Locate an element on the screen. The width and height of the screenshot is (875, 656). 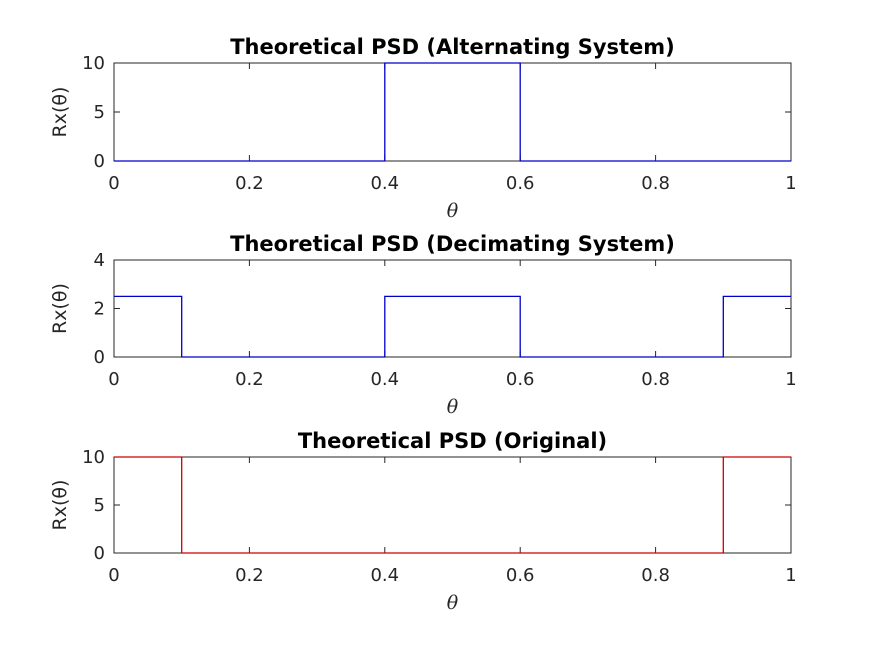
y-tick-label: 4 is located at coordinates (99, 260).